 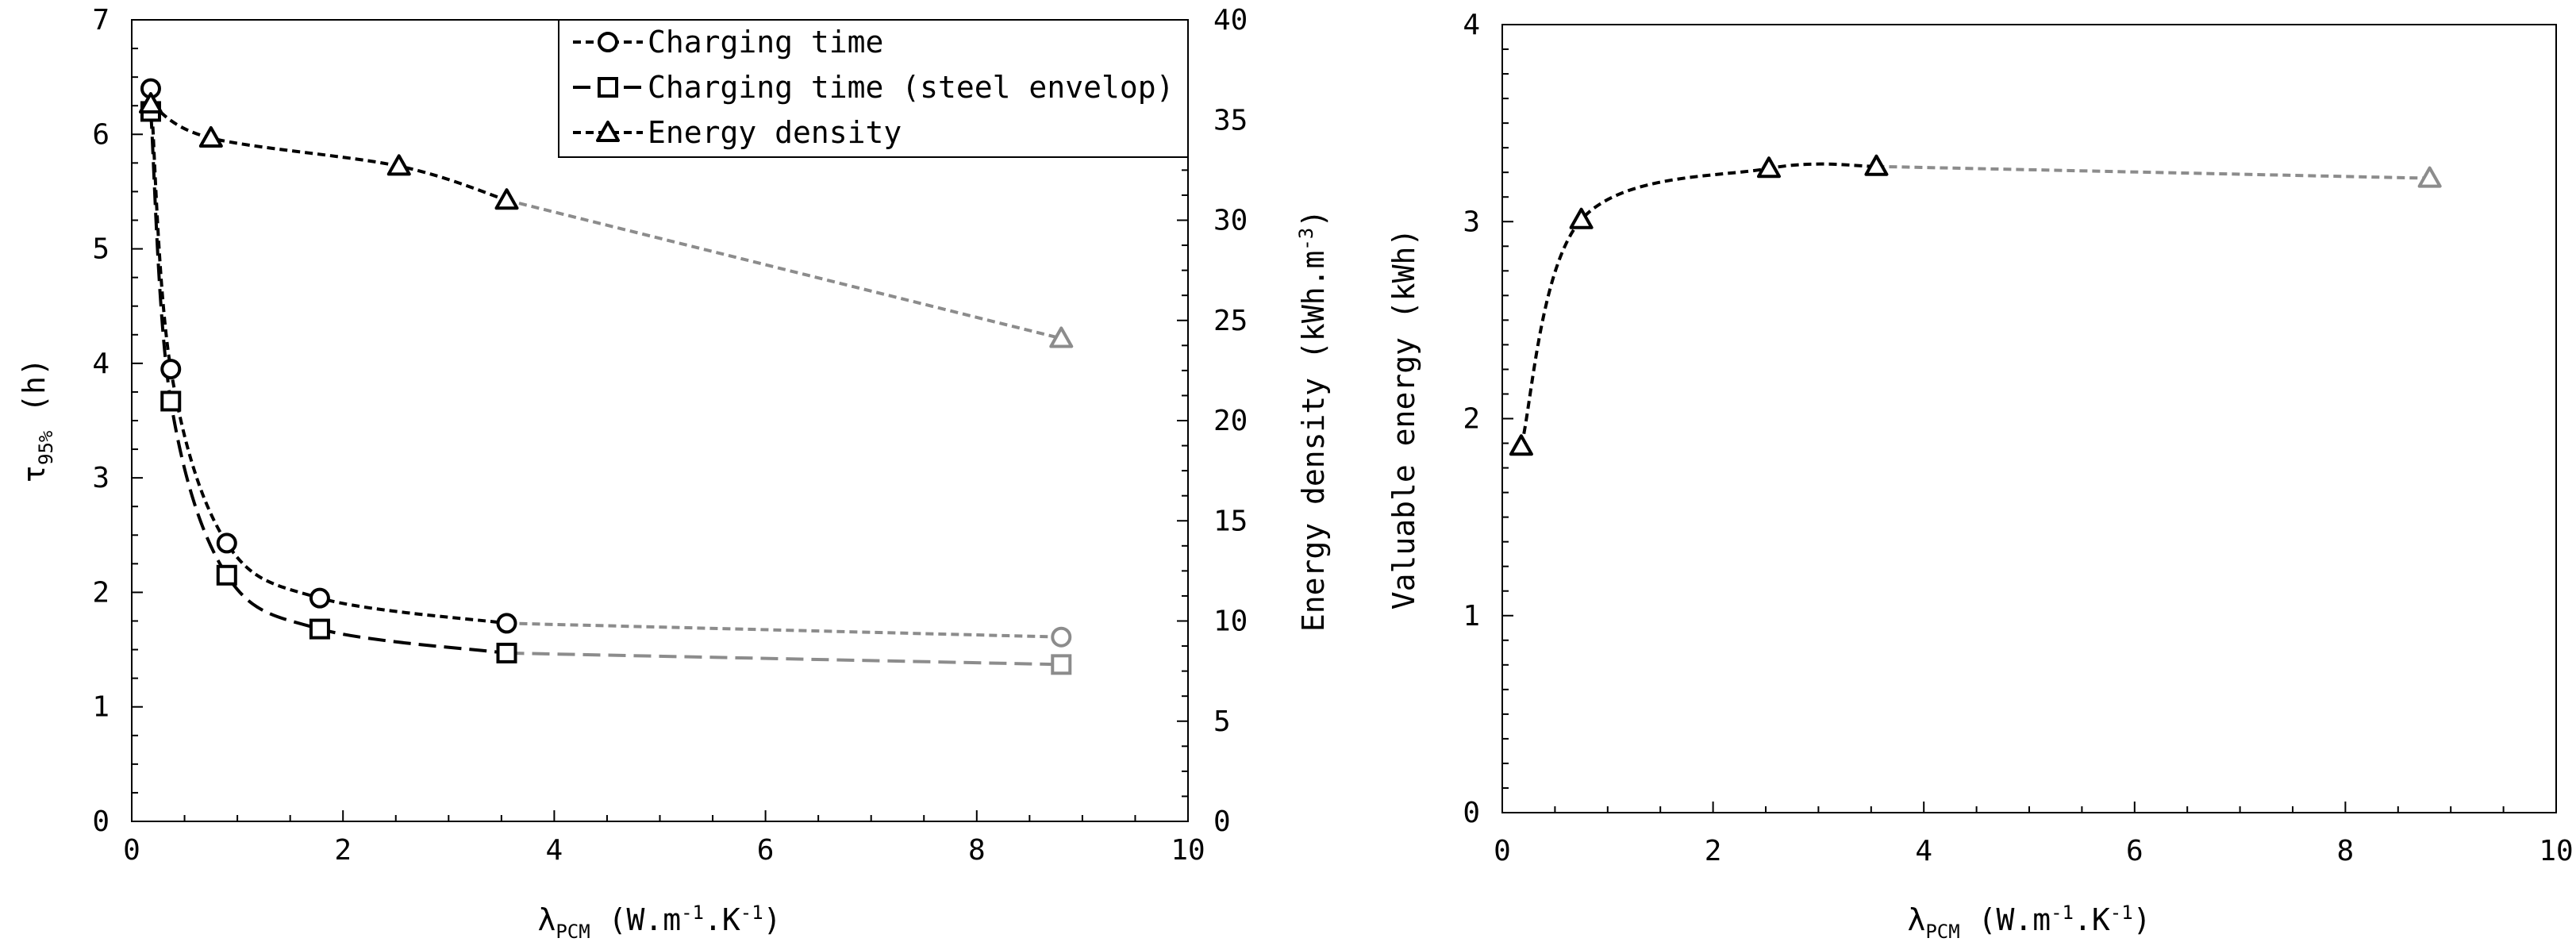 What do you see at coordinates (2029, 922) in the screenshot?
I see `right-x-axis-title: λPCM (W.m-1.K-1)` at bounding box center [2029, 922].